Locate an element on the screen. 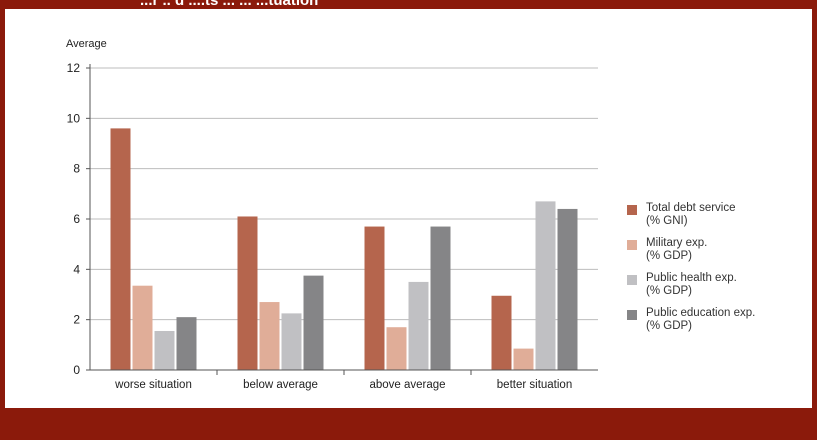 This screenshot has width=817, height=440. bar-total-debt-service-worse-situation is located at coordinates (120, 249).